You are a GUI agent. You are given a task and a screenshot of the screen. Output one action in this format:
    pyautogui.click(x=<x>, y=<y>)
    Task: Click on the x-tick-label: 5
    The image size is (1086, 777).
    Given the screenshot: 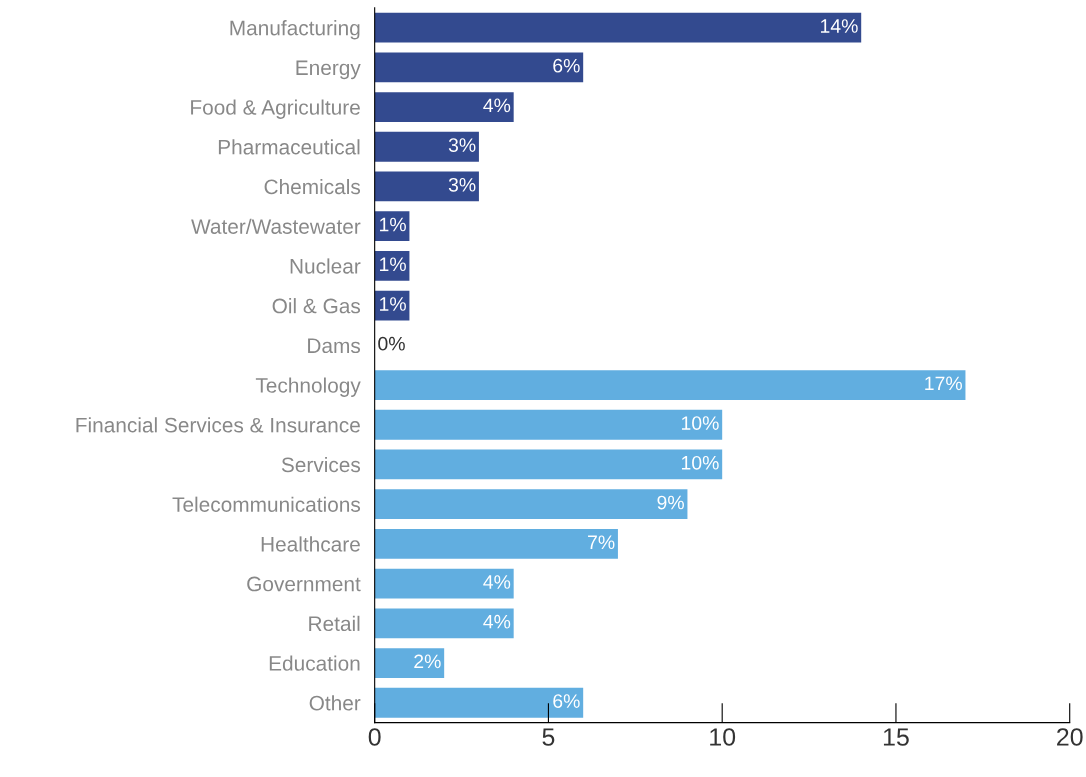 What is the action you would take?
    pyautogui.click(x=548, y=737)
    